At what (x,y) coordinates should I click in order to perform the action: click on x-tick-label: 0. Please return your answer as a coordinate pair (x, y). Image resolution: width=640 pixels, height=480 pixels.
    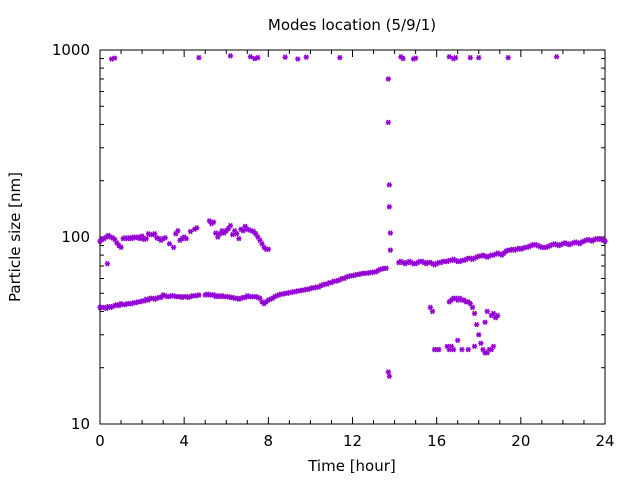
    Looking at the image, I should click on (100, 441).